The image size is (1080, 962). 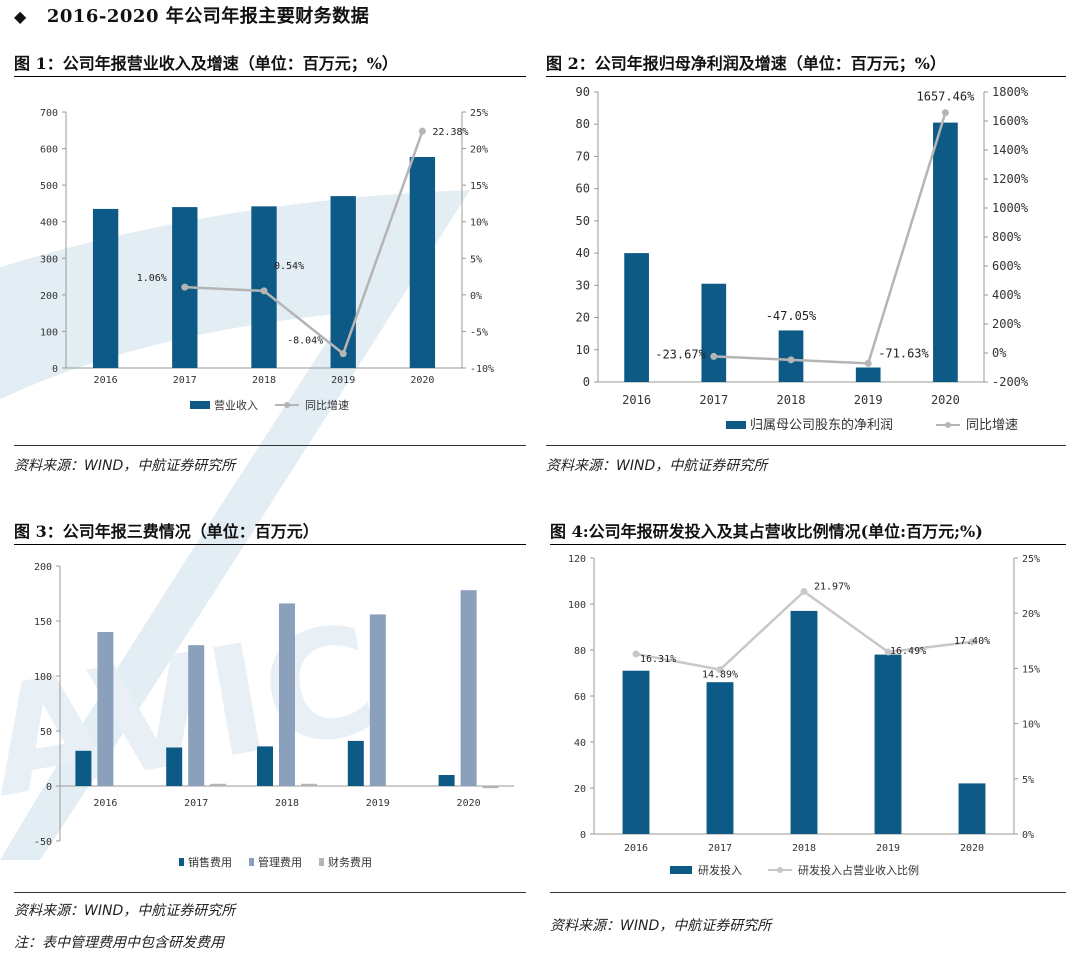 What do you see at coordinates (49, 186) in the screenshot?
I see `left-tick-label: 500` at bounding box center [49, 186].